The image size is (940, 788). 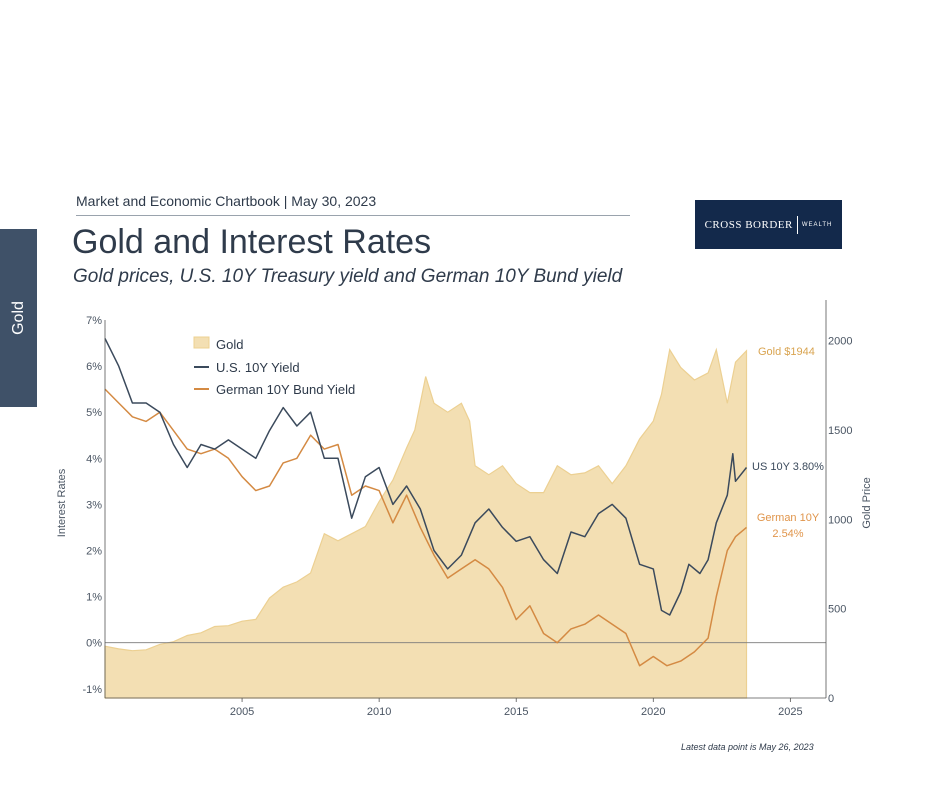 I want to click on logo-tagline: WEALTH, so click(x=817, y=224).